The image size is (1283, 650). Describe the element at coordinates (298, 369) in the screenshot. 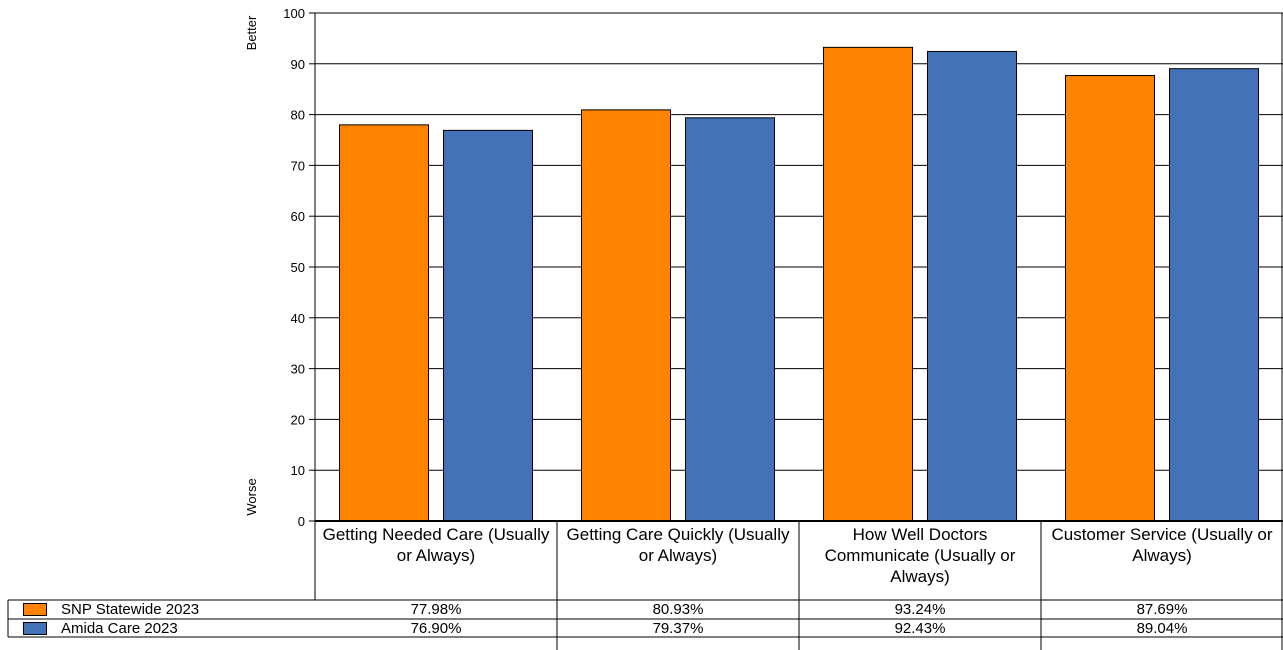

I see `y-tick-label: 30` at that location.